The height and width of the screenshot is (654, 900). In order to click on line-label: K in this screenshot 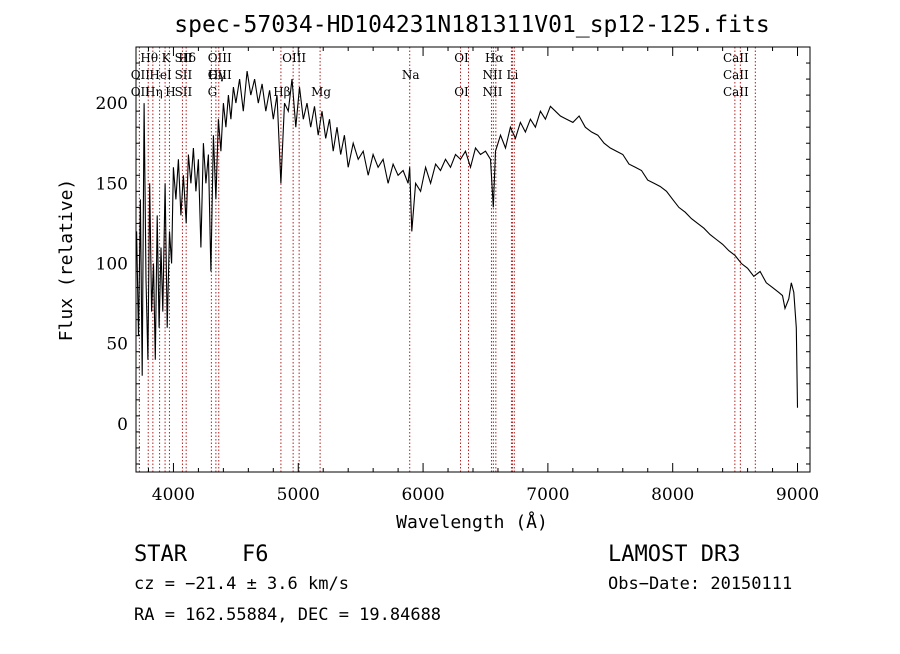, I will do `click(167, 58)`.